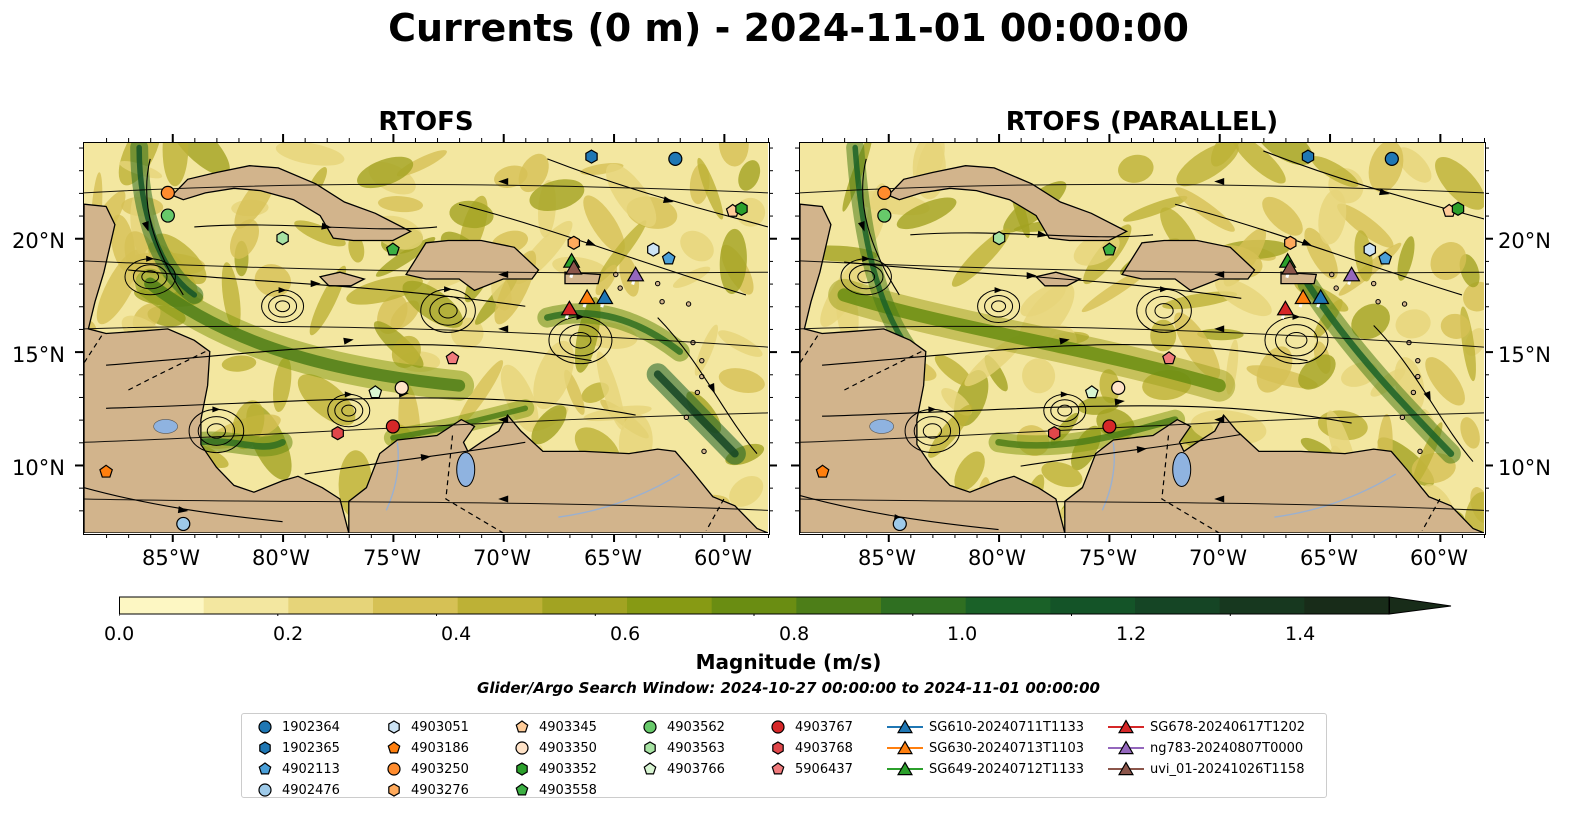 The width and height of the screenshot is (1577, 827). What do you see at coordinates (456, 634) in the screenshot?
I see `colorbar-tick: 0.4` at bounding box center [456, 634].